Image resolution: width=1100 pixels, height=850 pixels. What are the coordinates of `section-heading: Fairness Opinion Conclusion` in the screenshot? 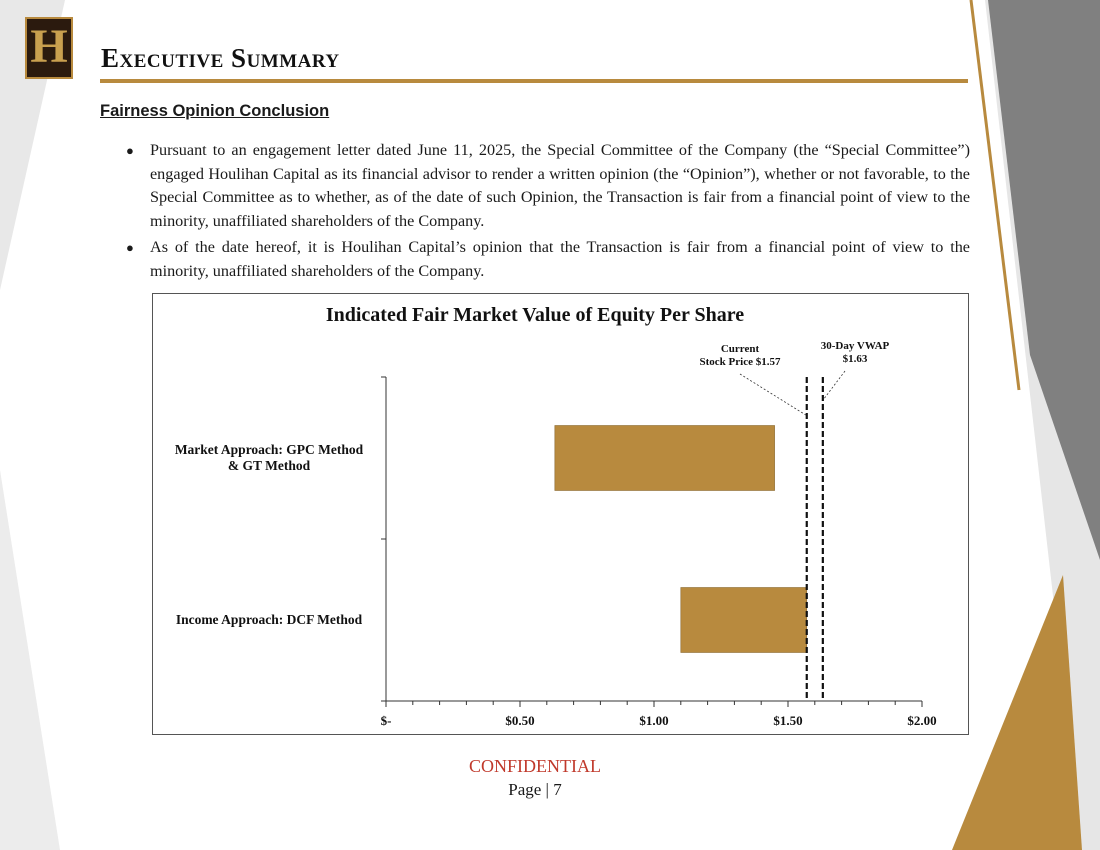 It's located at (215, 111).